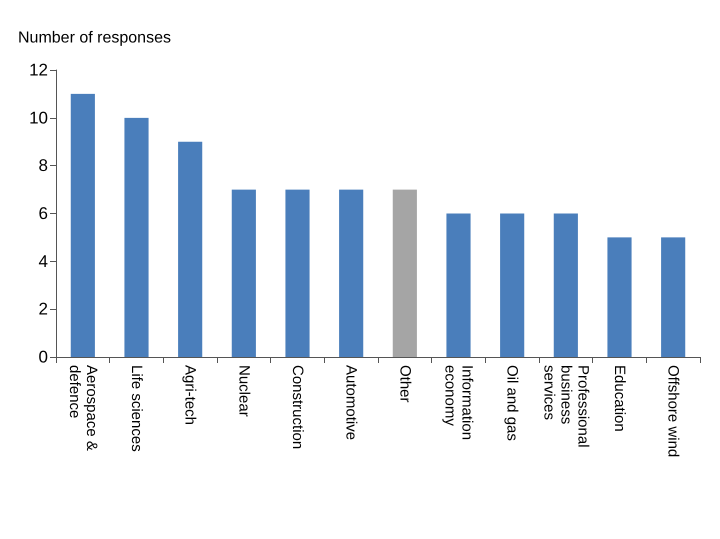 The height and width of the screenshot is (539, 720). I want to click on x-tick-label: Professional business services, so click(566, 408).